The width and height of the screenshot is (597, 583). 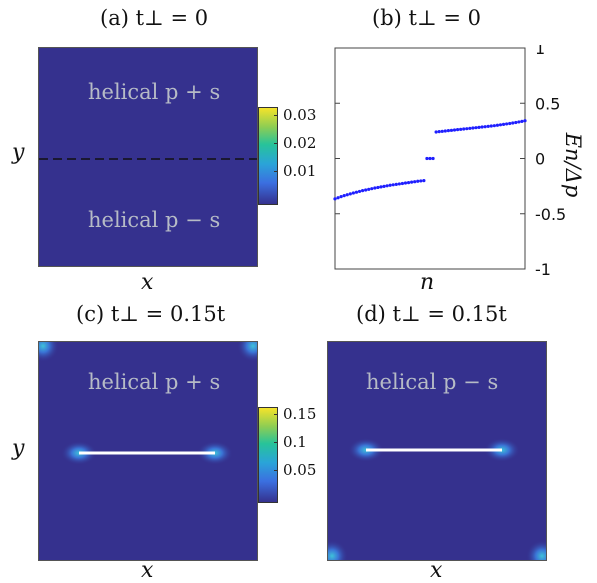 I want to click on colorbar-c-tick-1: 0.15, so click(x=300, y=414).